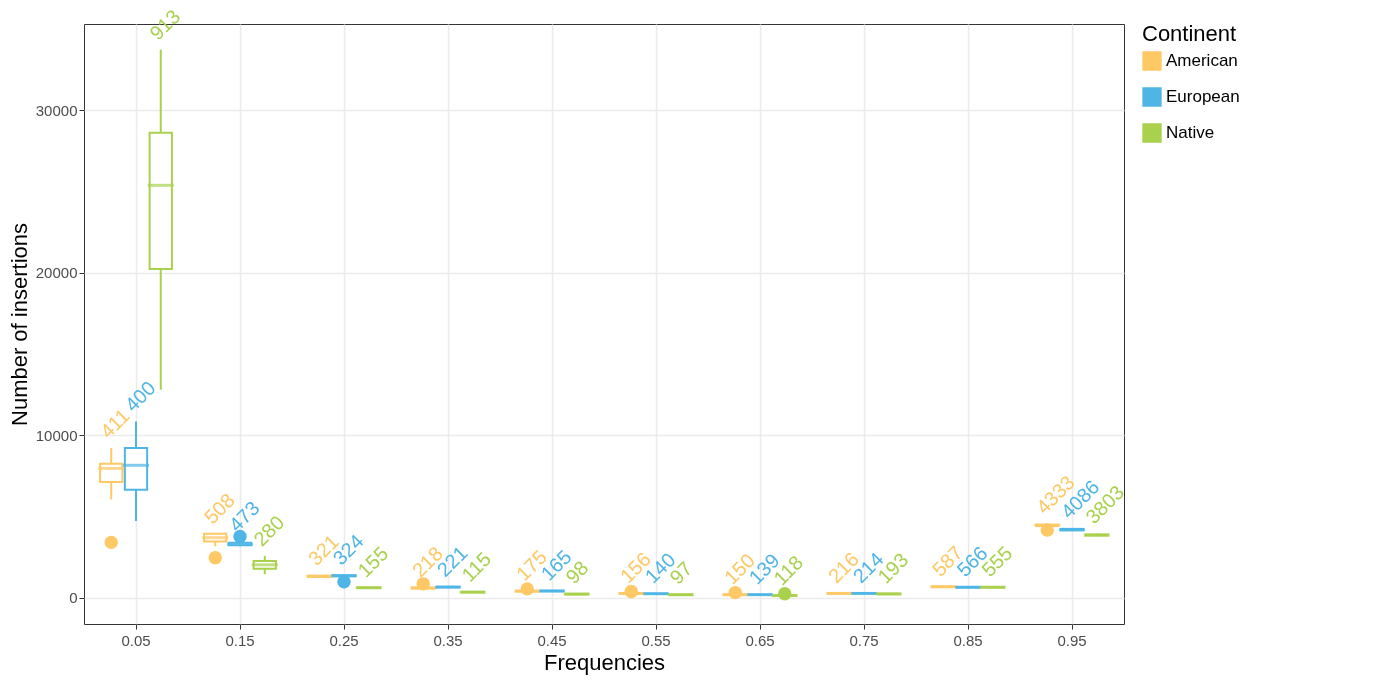  What do you see at coordinates (760, 640) in the screenshot?
I see `x-tick-label: 0.65` at bounding box center [760, 640].